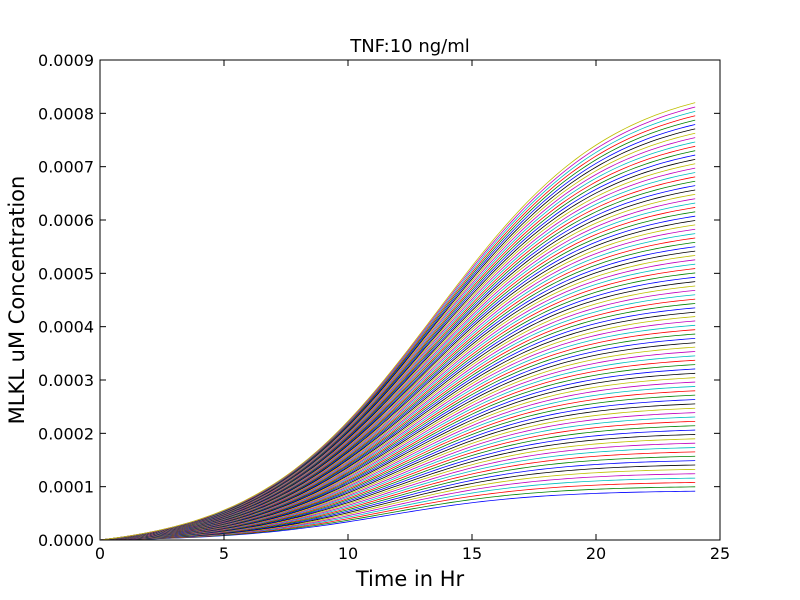 The width and height of the screenshot is (800, 600). What do you see at coordinates (100, 553) in the screenshot?
I see `x-tick-label: 0` at bounding box center [100, 553].